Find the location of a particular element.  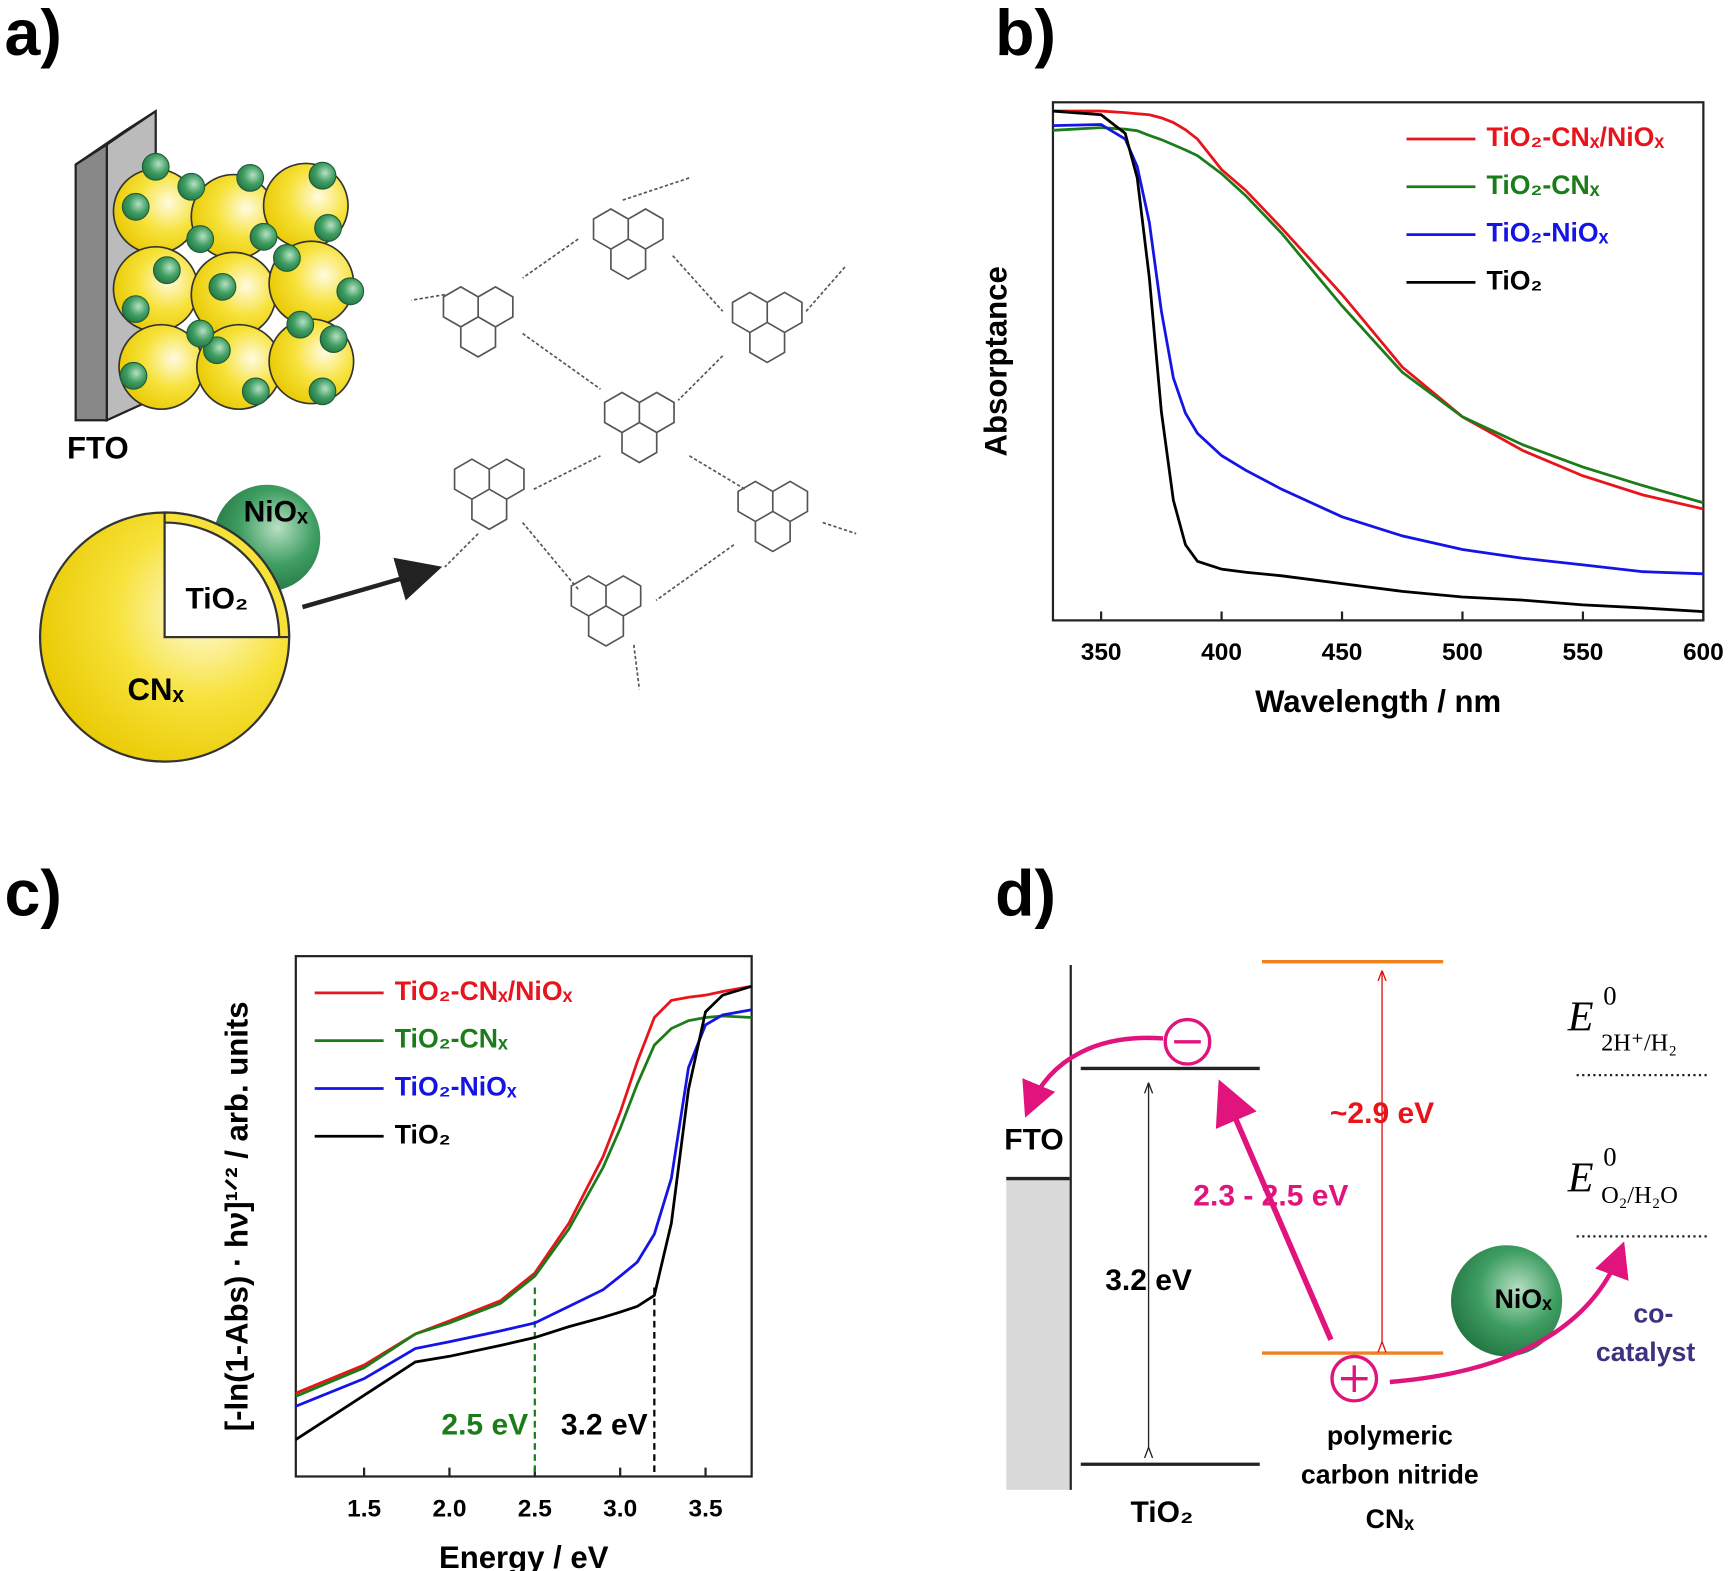

electron-transfer is located at coordinates (1093, 1076).